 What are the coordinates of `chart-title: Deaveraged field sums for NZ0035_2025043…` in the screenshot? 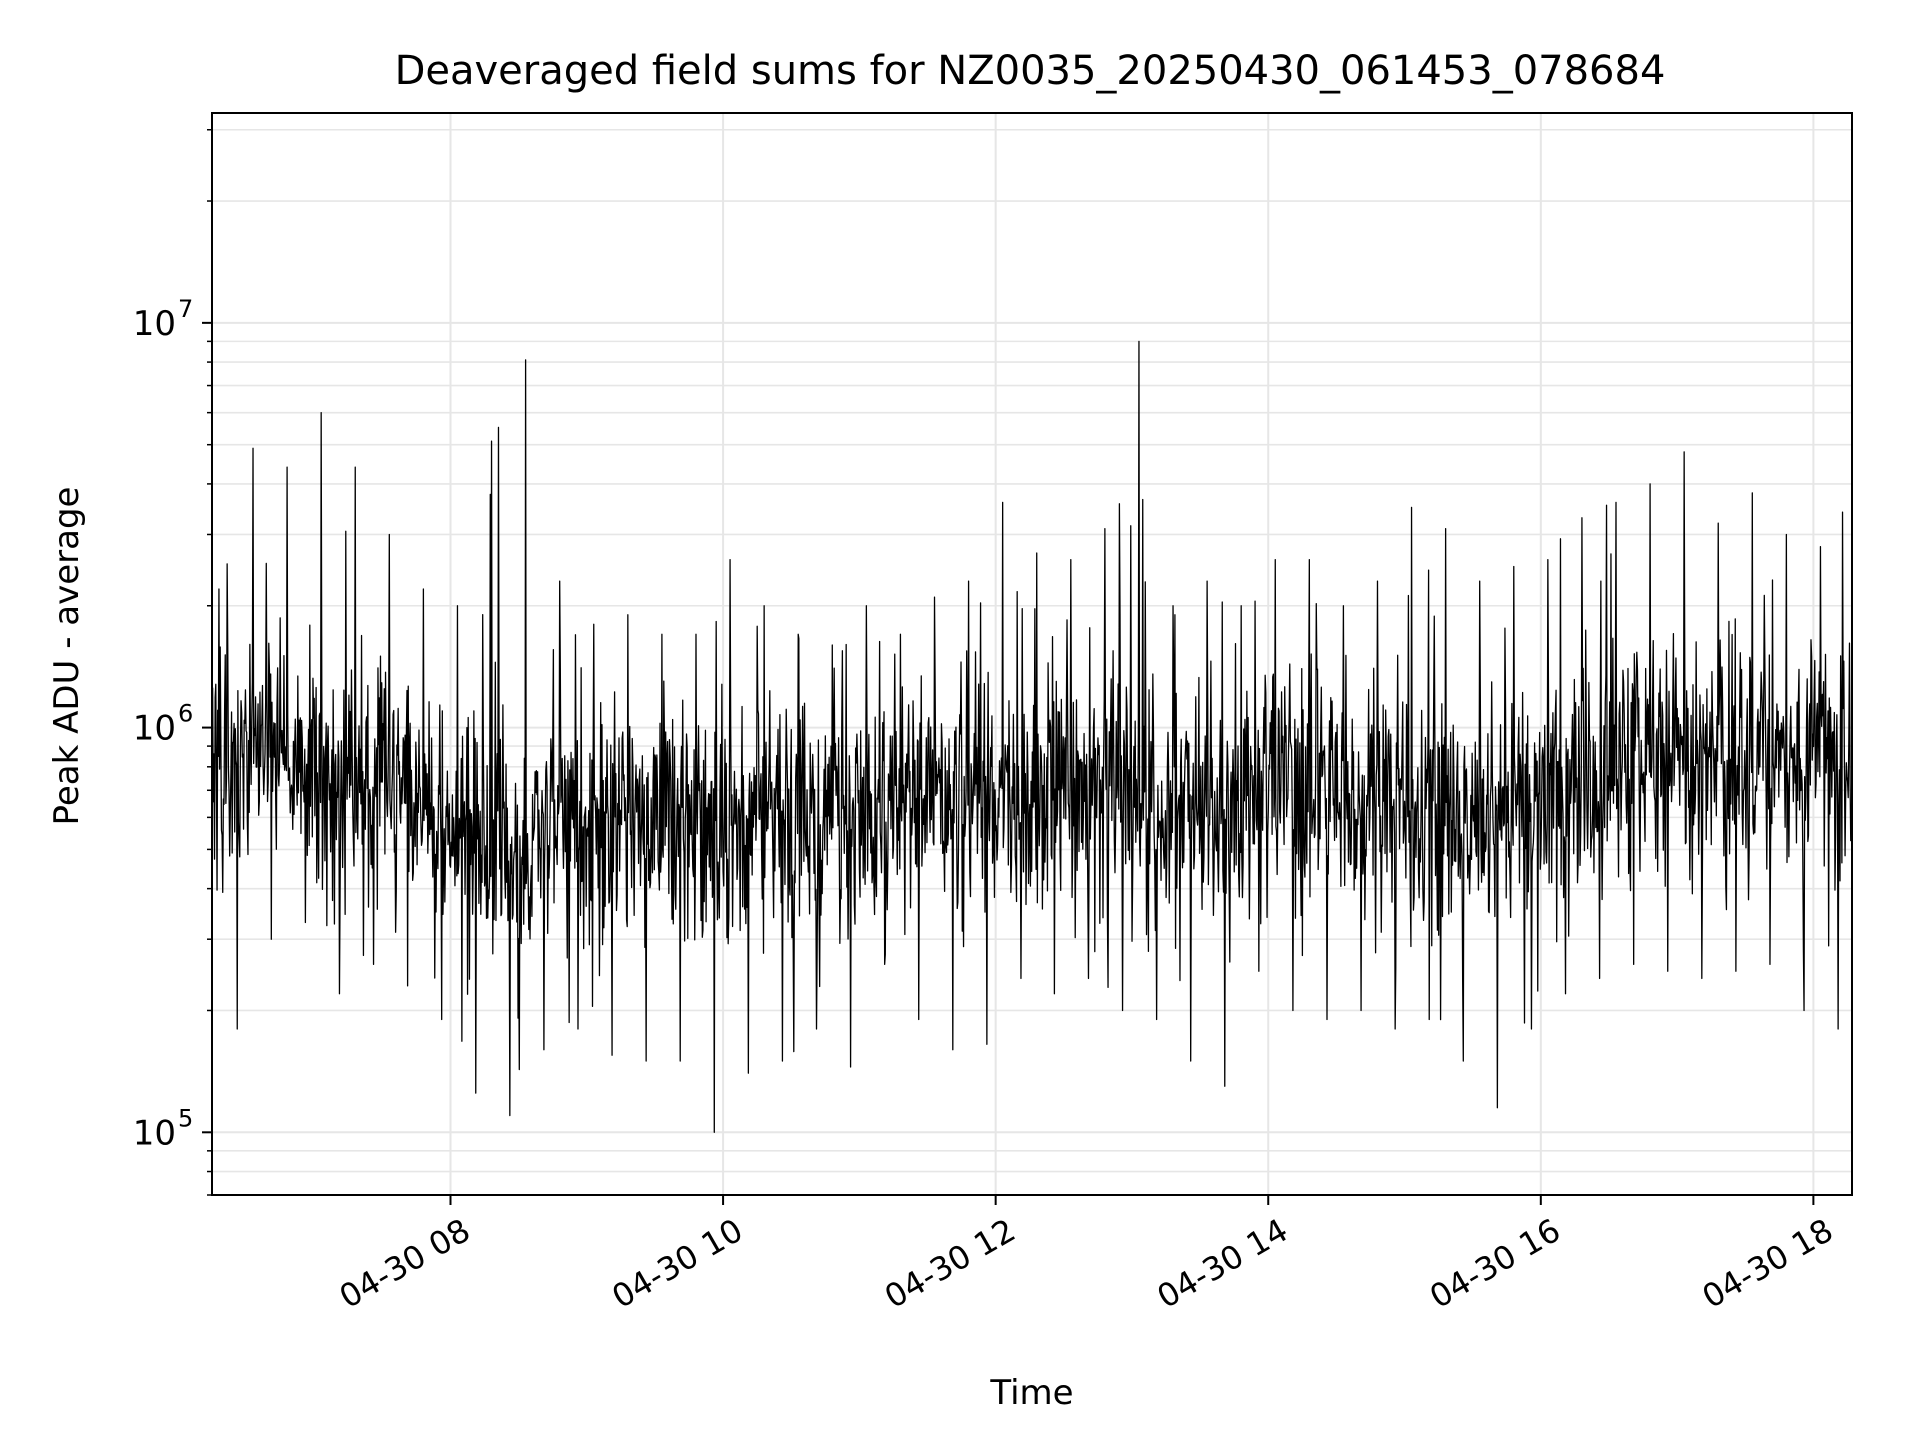 It's located at (1030, 71).